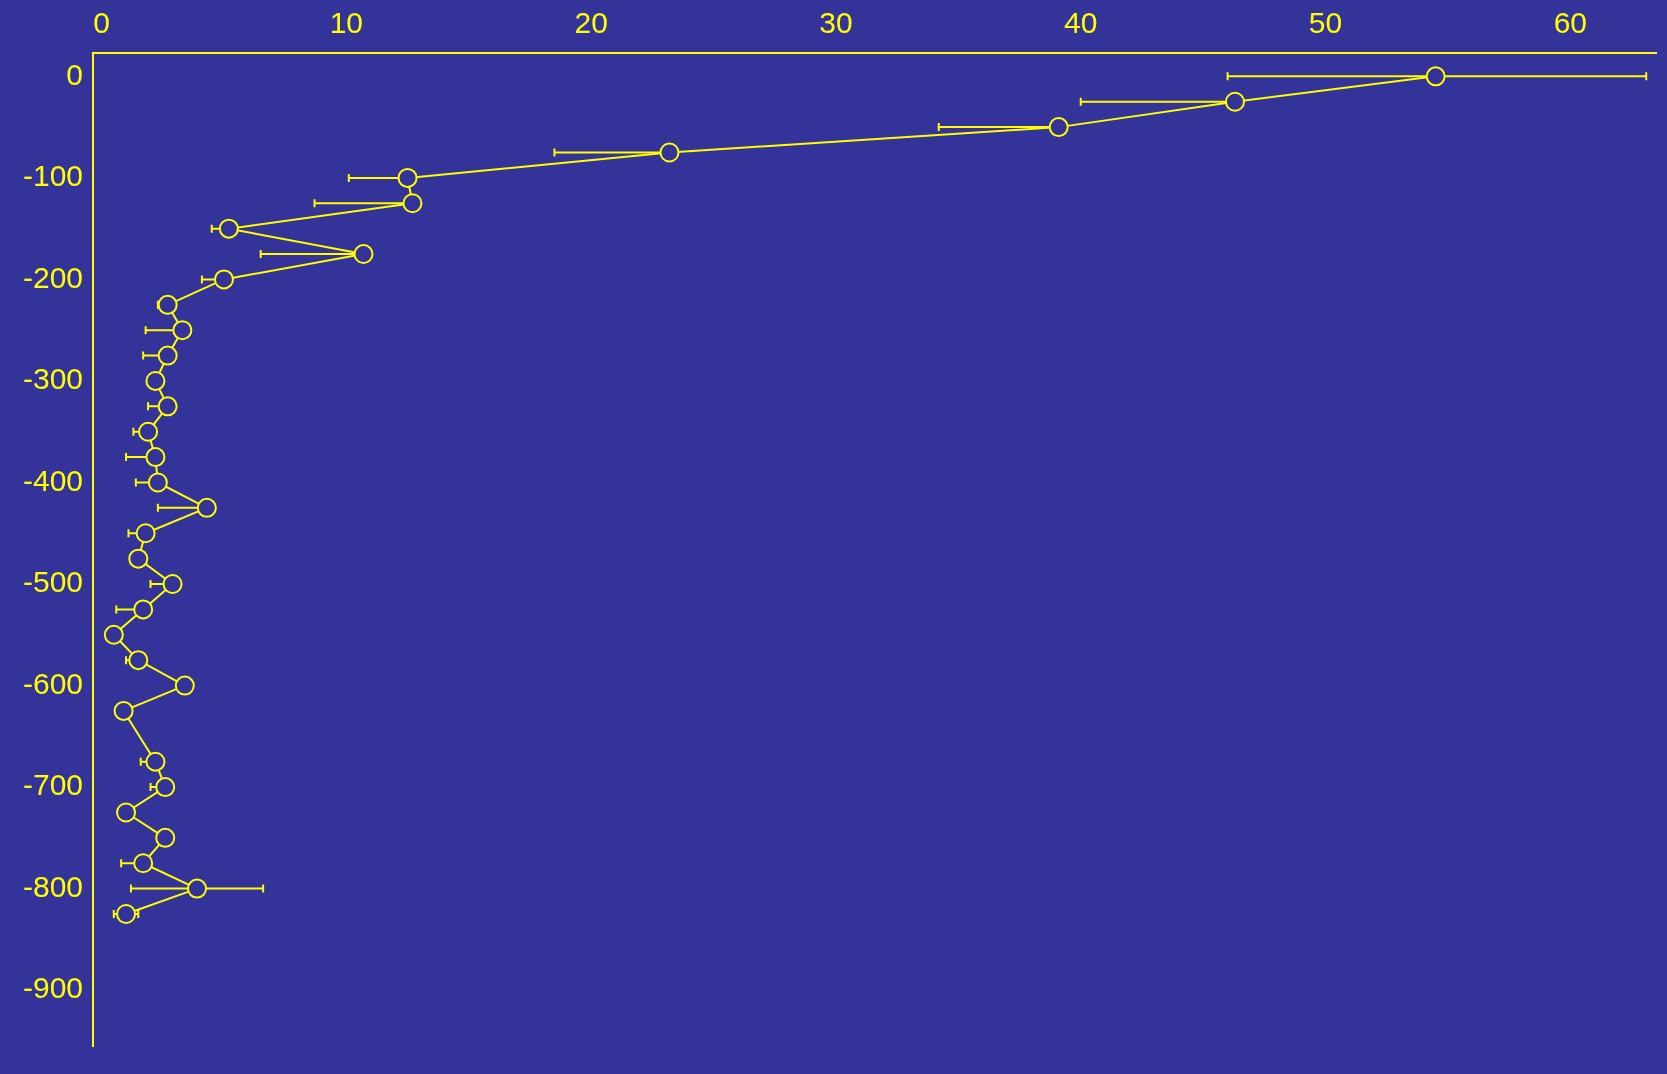 The height and width of the screenshot is (1074, 1667). What do you see at coordinates (52, 379) in the screenshot?
I see `y-tick-label: -300` at bounding box center [52, 379].